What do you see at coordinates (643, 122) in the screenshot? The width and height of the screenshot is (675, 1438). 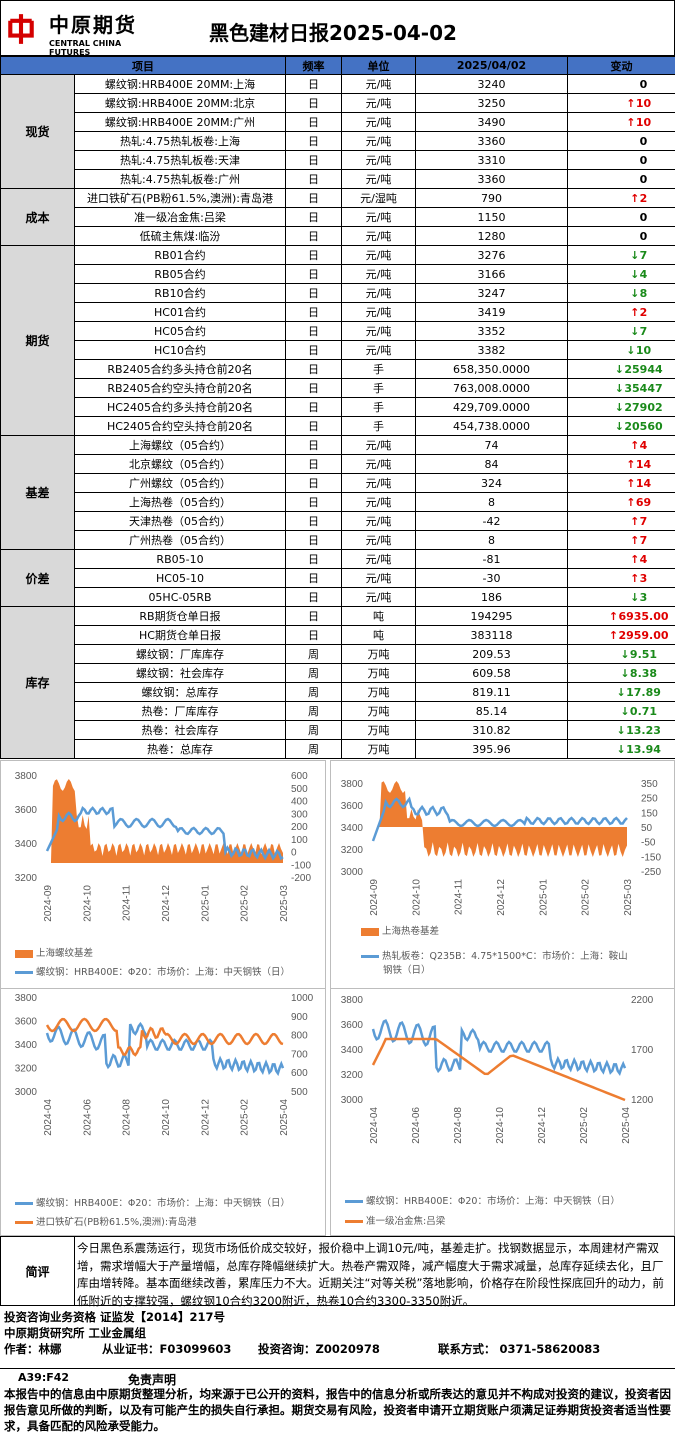 I see `change-value: 10` at bounding box center [643, 122].